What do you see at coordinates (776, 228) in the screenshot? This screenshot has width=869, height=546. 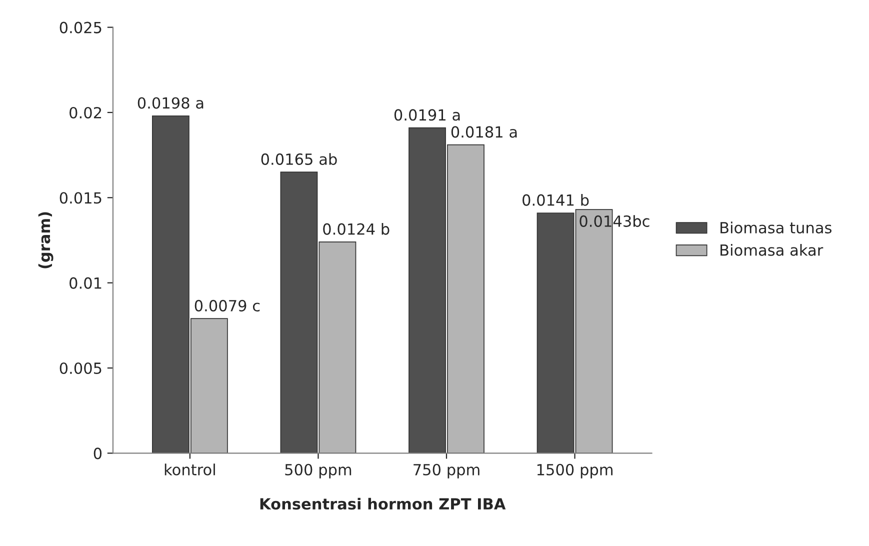 I see `legend-label: Biomasa tunas` at bounding box center [776, 228].